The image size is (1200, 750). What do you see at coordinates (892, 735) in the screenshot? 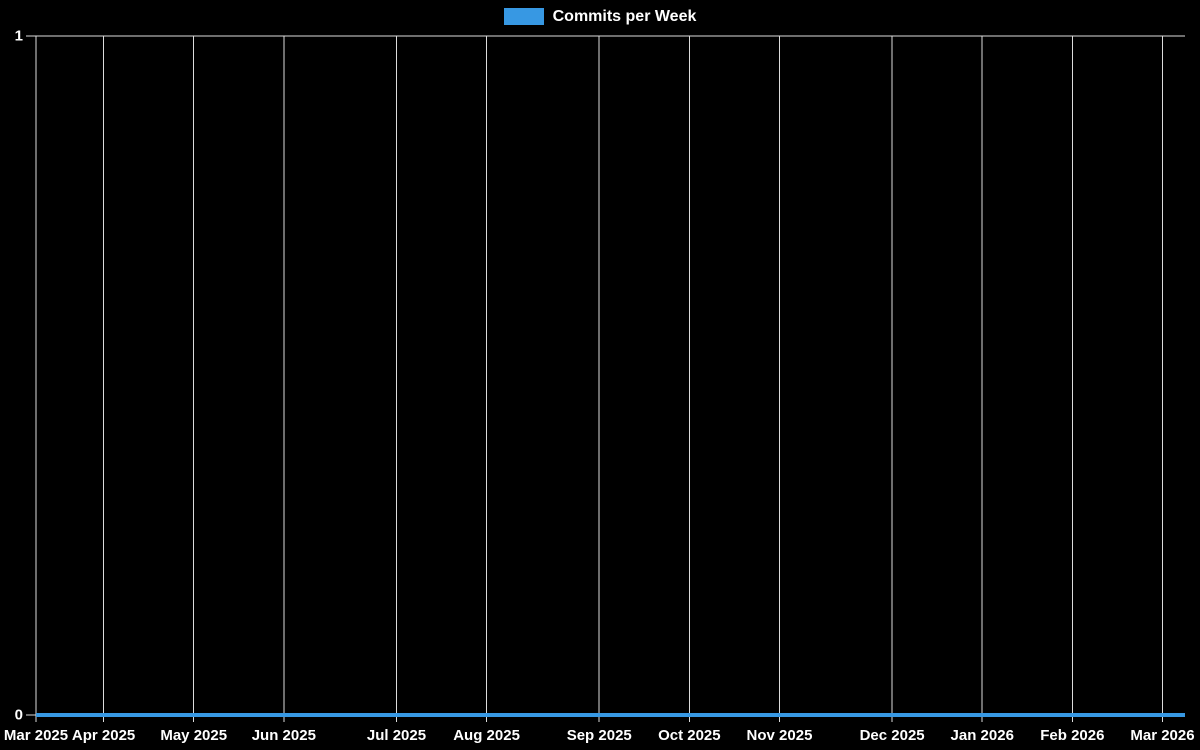
I see `x-tick-label: Dec 2025` at bounding box center [892, 735].